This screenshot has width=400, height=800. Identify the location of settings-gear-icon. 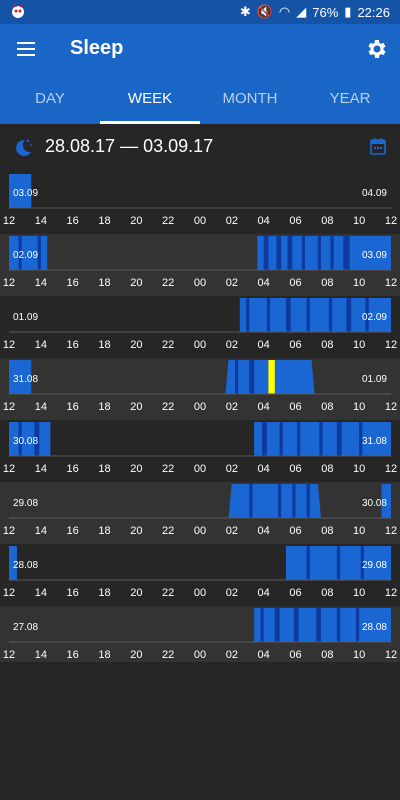
(376, 49).